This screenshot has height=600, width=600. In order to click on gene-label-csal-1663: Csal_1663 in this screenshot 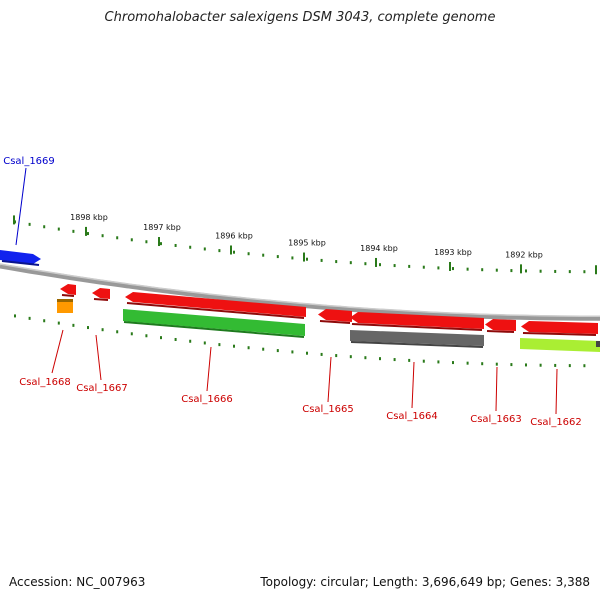, I will do `click(496, 419)`.